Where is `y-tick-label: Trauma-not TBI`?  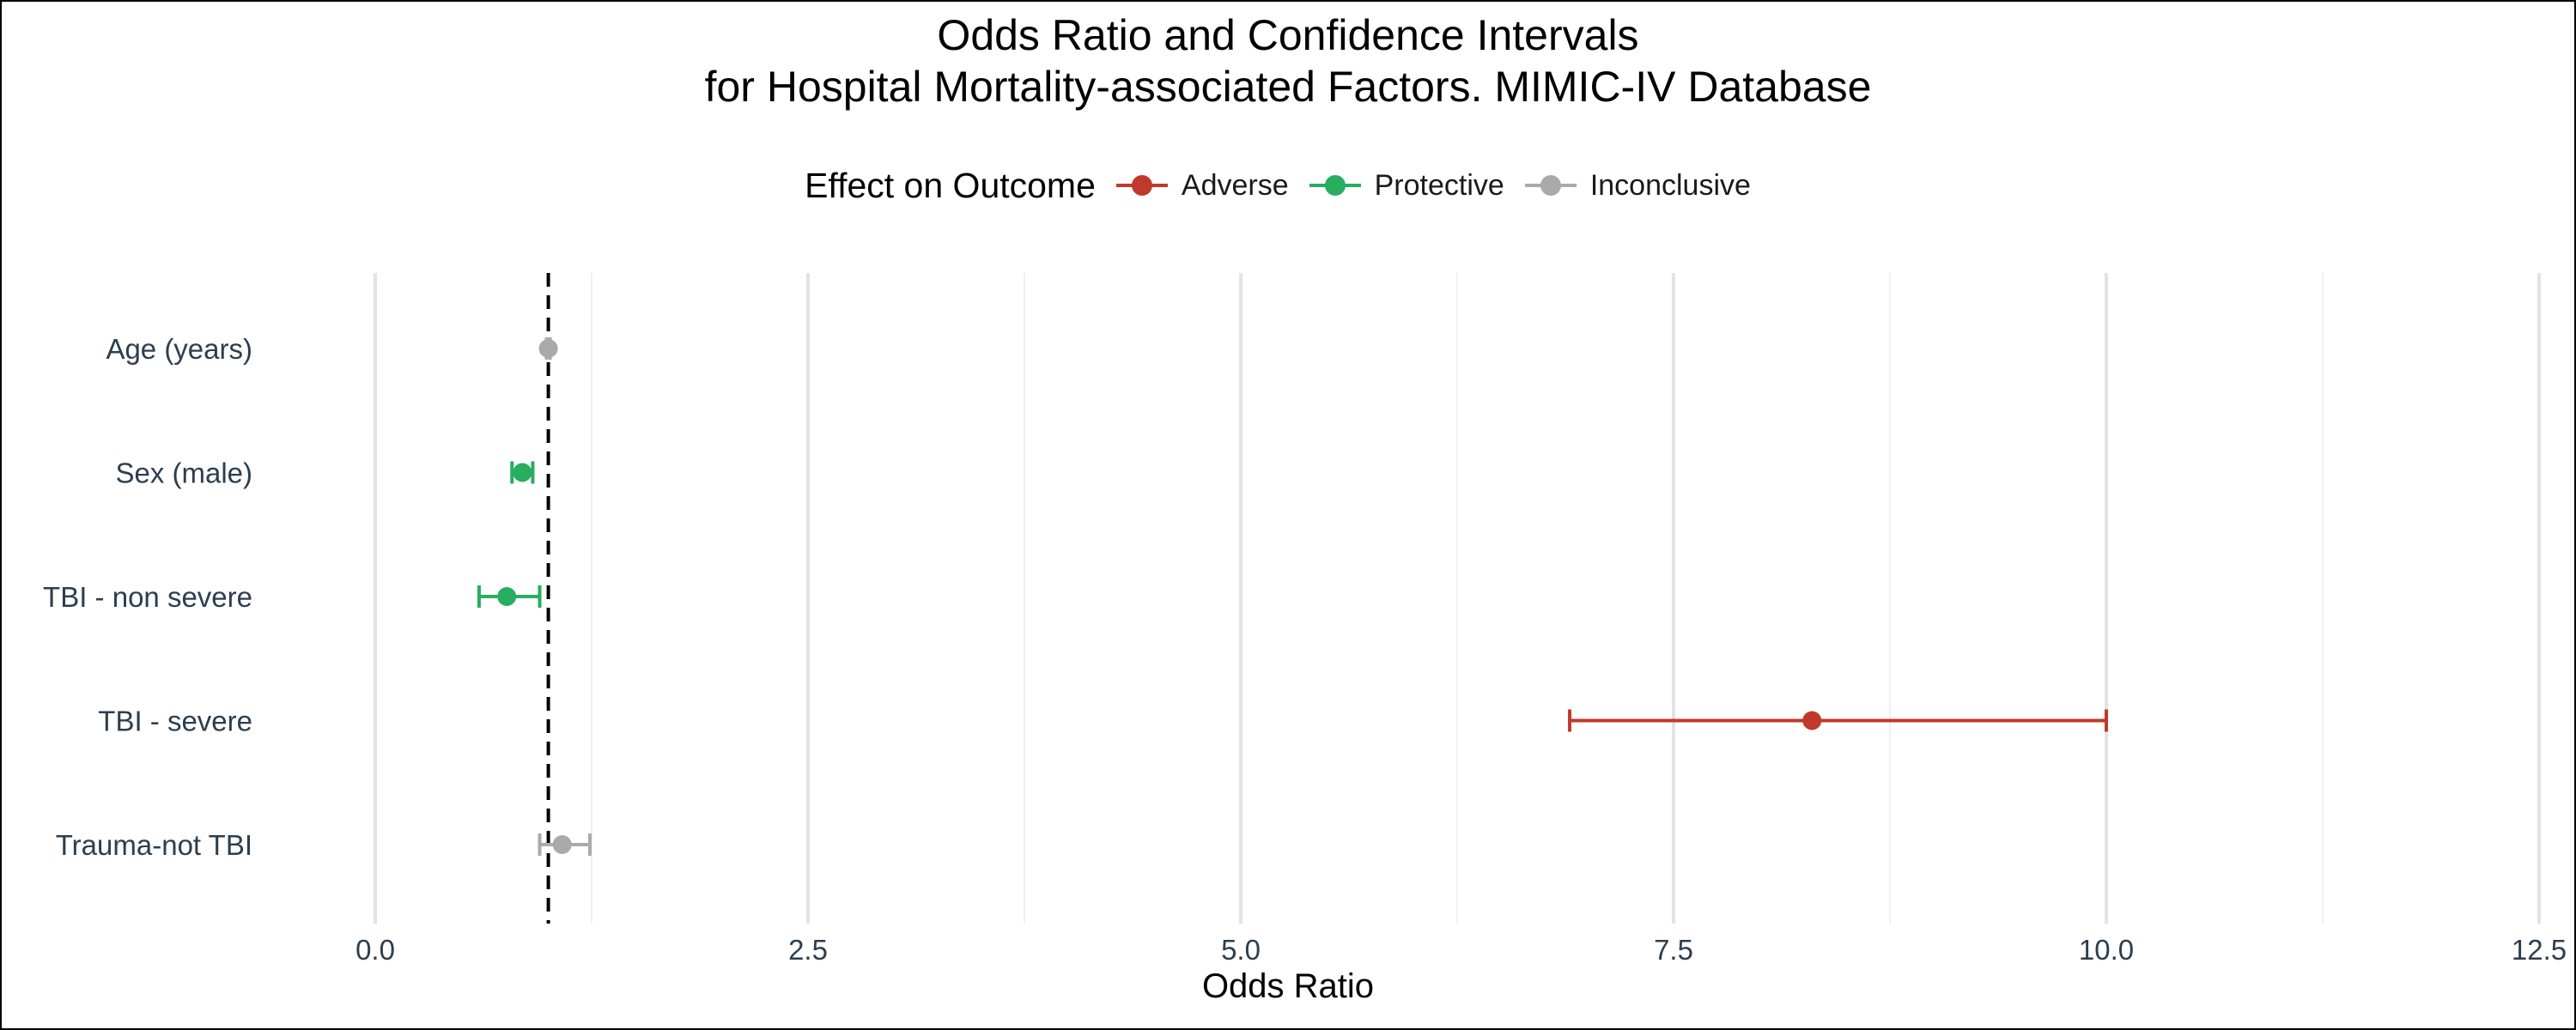 y-tick-label: Trauma-not TBI is located at coordinates (154, 845).